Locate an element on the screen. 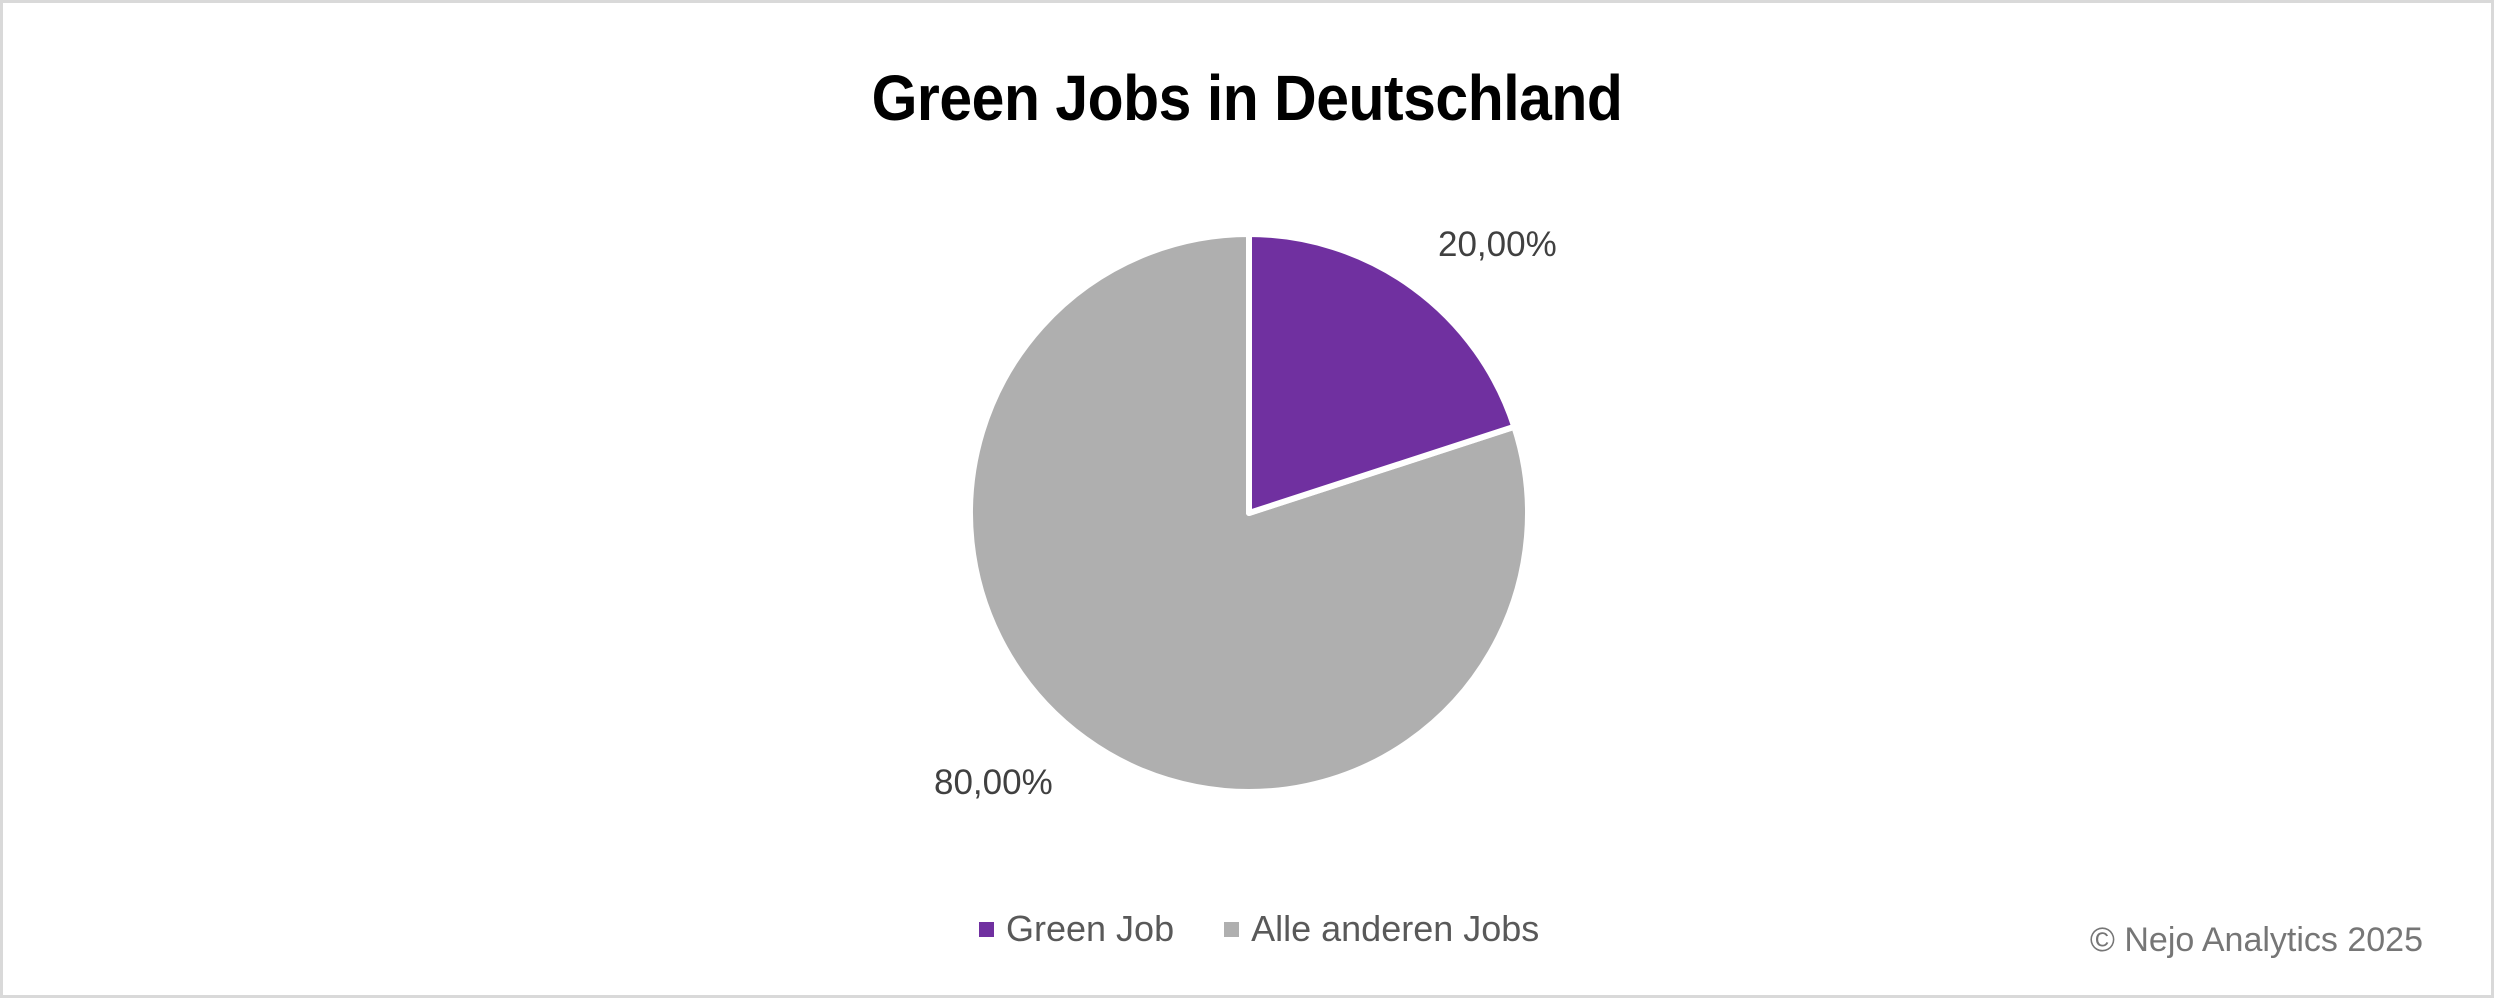  legend-label-green-job: Green Job is located at coordinates (1090, 928).